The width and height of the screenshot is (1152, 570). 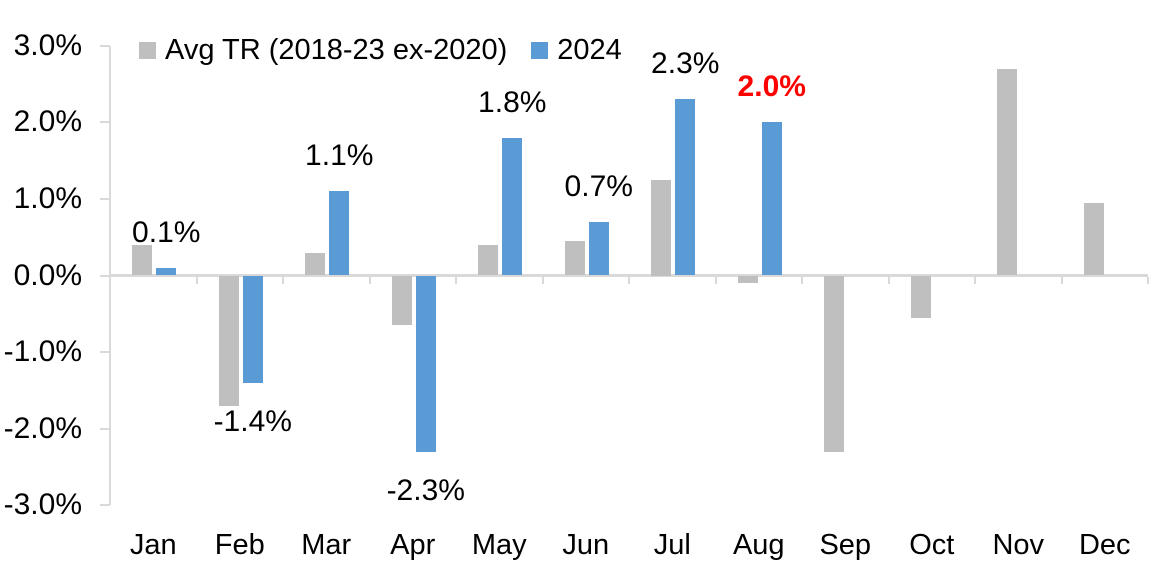 What do you see at coordinates (499, 545) in the screenshot?
I see `month-label-may: May` at bounding box center [499, 545].